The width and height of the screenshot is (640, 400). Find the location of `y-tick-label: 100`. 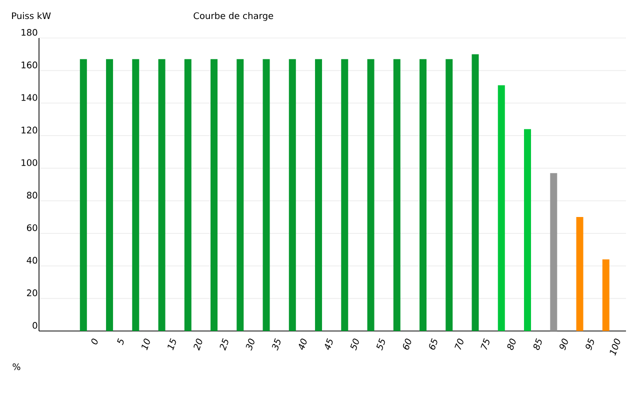

y-tick-label: 100 is located at coordinates (30, 162).